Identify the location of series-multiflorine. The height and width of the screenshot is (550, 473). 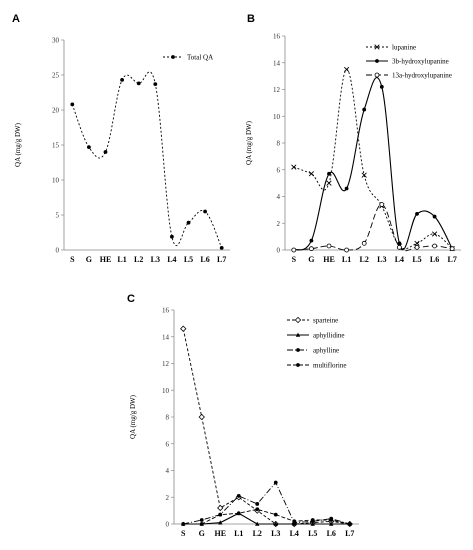
(266, 516).